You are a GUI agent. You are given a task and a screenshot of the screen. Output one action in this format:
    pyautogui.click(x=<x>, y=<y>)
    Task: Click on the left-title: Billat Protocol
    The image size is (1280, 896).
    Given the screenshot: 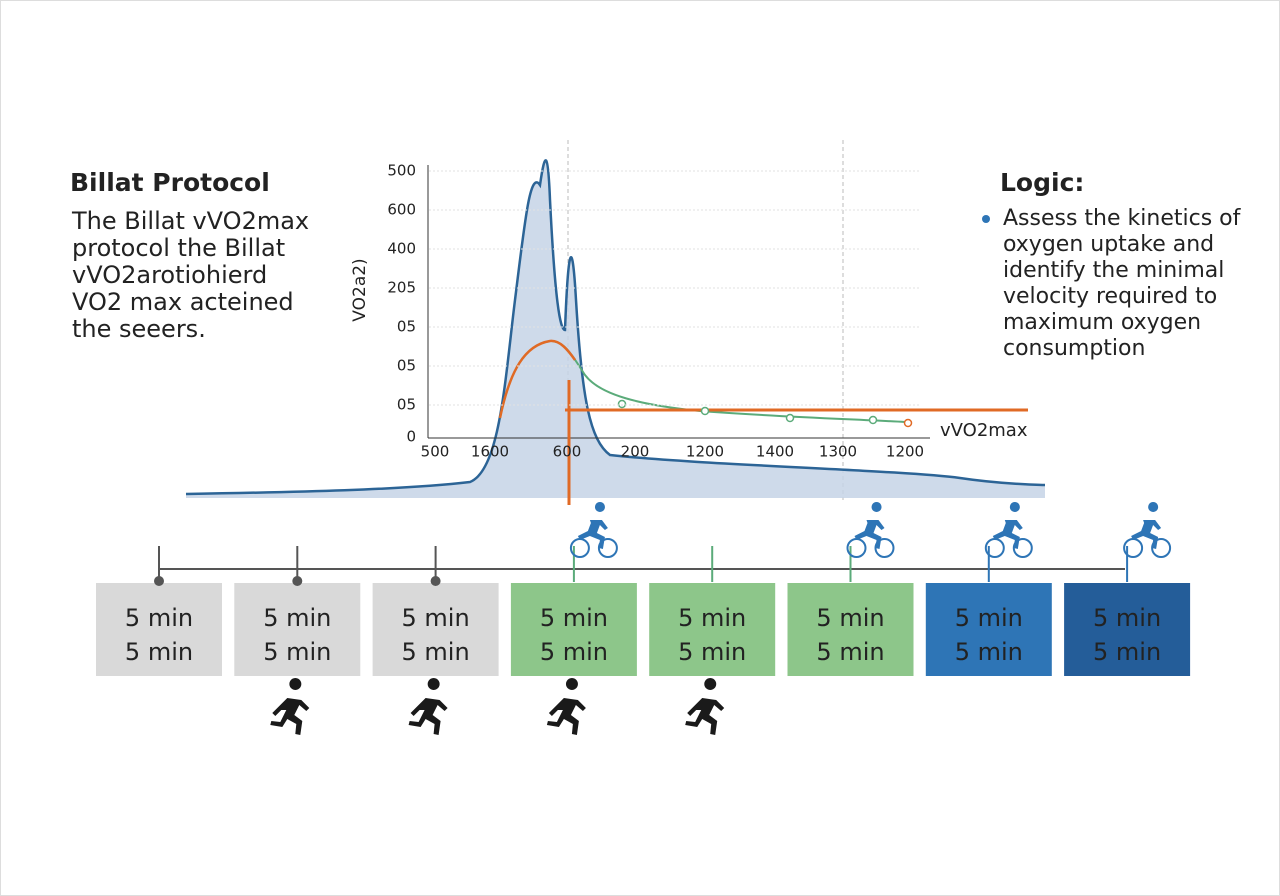 What is the action you would take?
    pyautogui.click(x=170, y=182)
    